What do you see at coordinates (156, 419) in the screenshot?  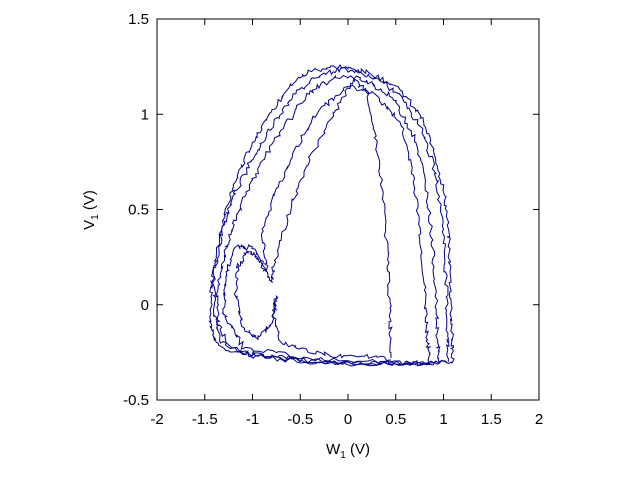 I see `x-tick-label: -2` at bounding box center [156, 419].